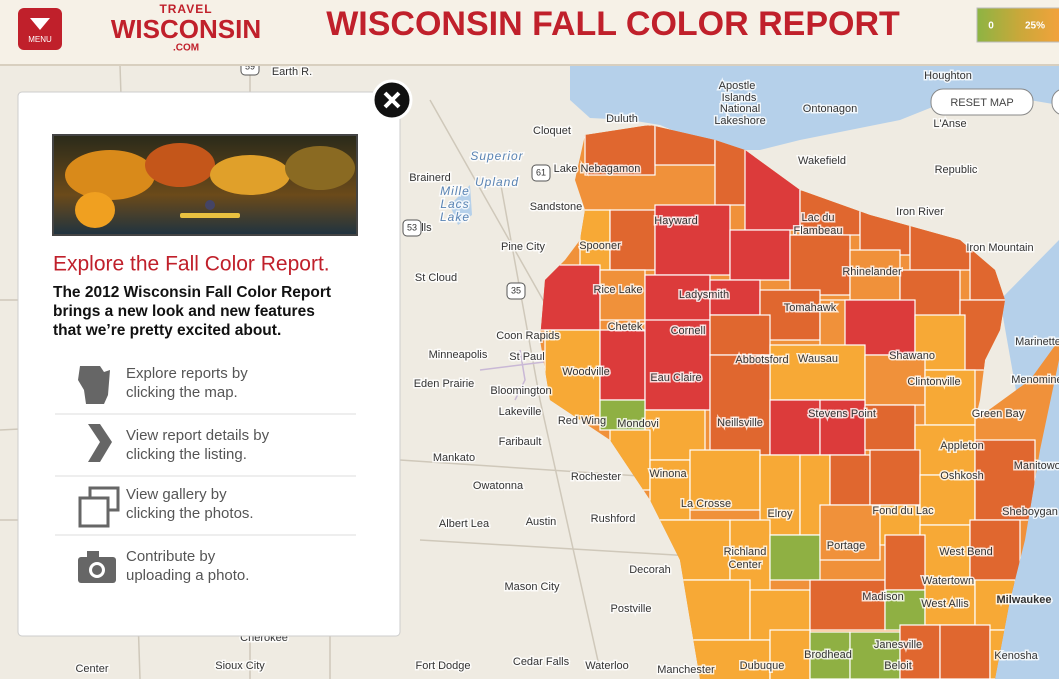  What do you see at coordinates (240, 666) in the screenshot?
I see `place-label: Sioux City` at bounding box center [240, 666].